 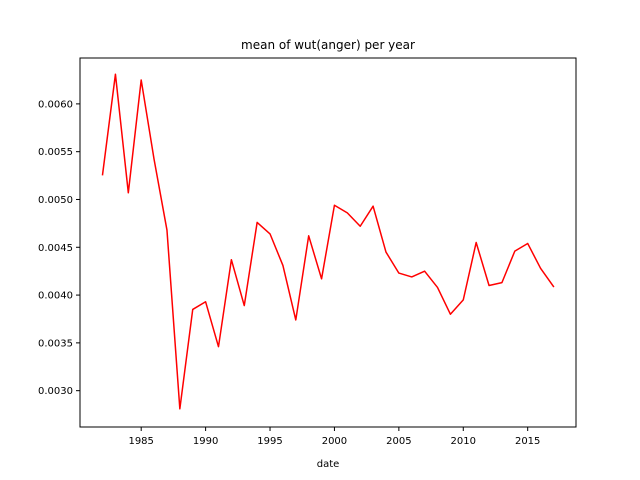 What do you see at coordinates (398, 441) in the screenshot?
I see `x-tick-label: 2005` at bounding box center [398, 441].